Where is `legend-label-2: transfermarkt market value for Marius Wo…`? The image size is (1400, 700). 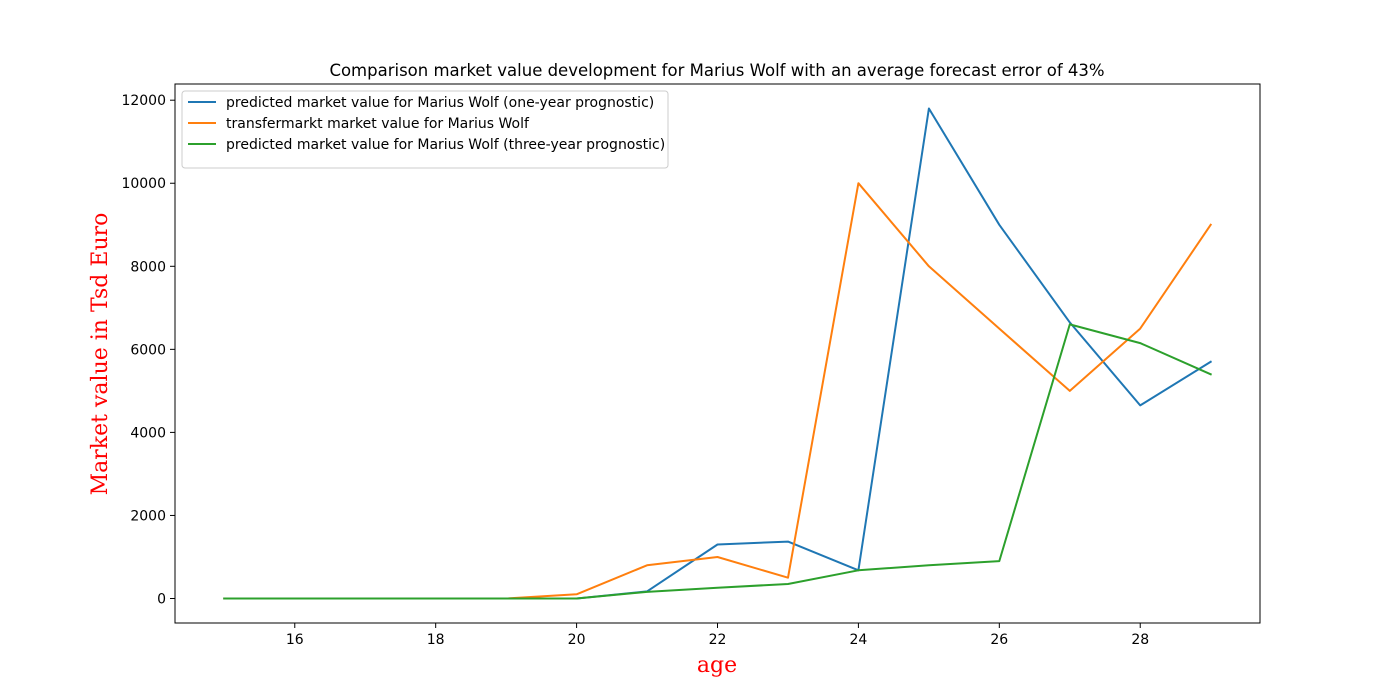 legend-label-2: transfermarkt market value for Marius Wo… is located at coordinates (378, 124).